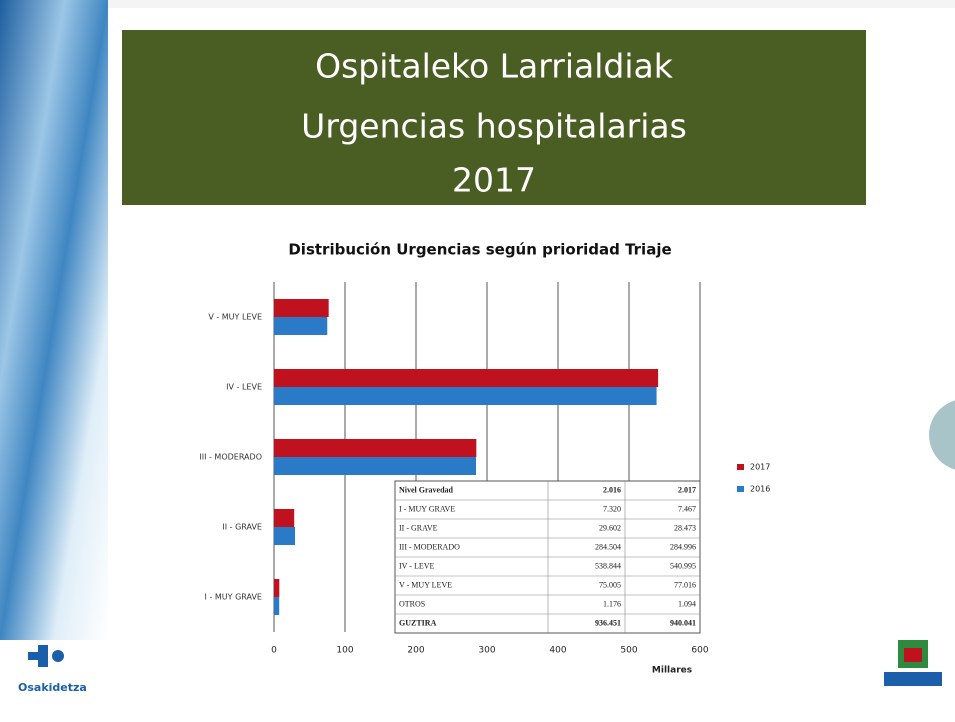  I want to click on x-tick-label: 0, so click(274, 651).